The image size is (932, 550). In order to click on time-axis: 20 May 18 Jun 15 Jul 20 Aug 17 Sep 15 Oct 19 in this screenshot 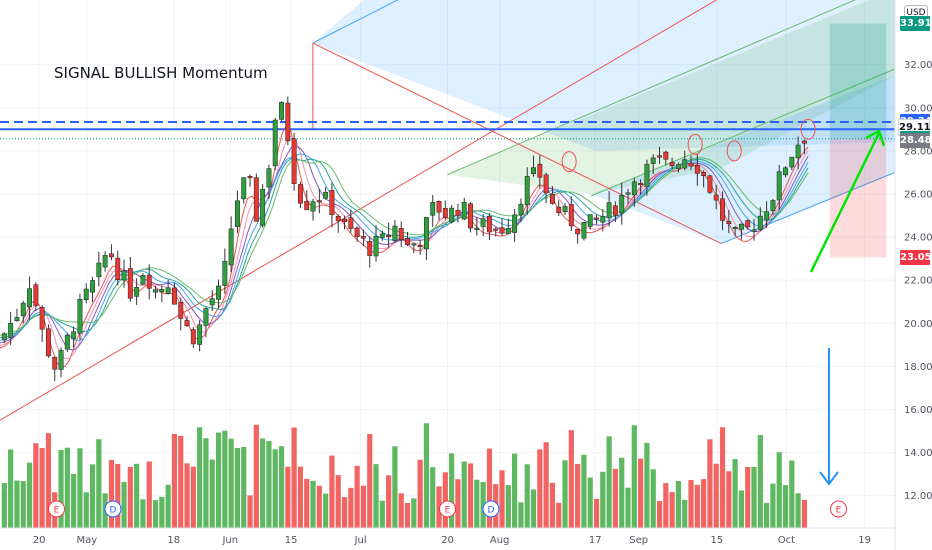, I will do `click(447, 536)`.